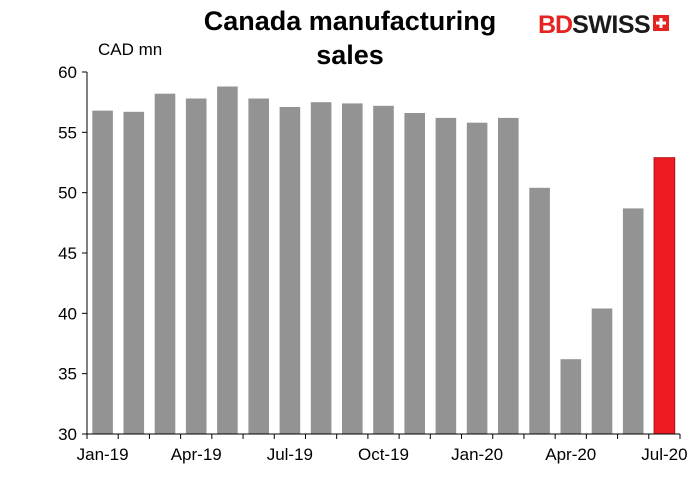  Describe the element at coordinates (290, 454) in the screenshot. I see `x-tick-label: Jul-19` at that location.